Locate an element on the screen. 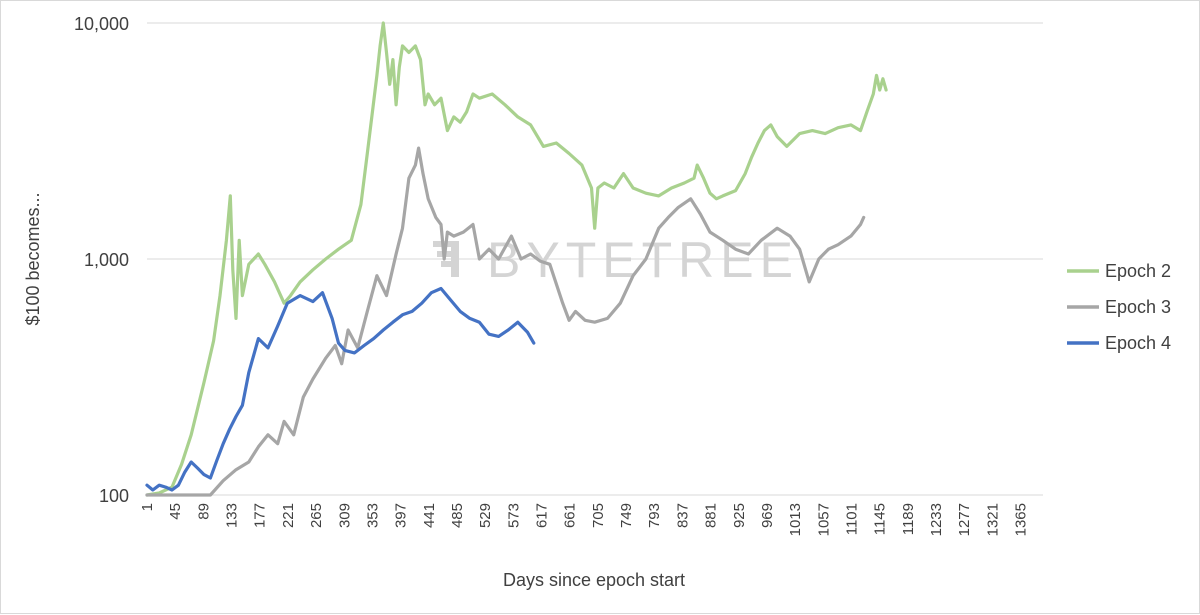  y-tick-label: 1,000 is located at coordinates (106, 260).